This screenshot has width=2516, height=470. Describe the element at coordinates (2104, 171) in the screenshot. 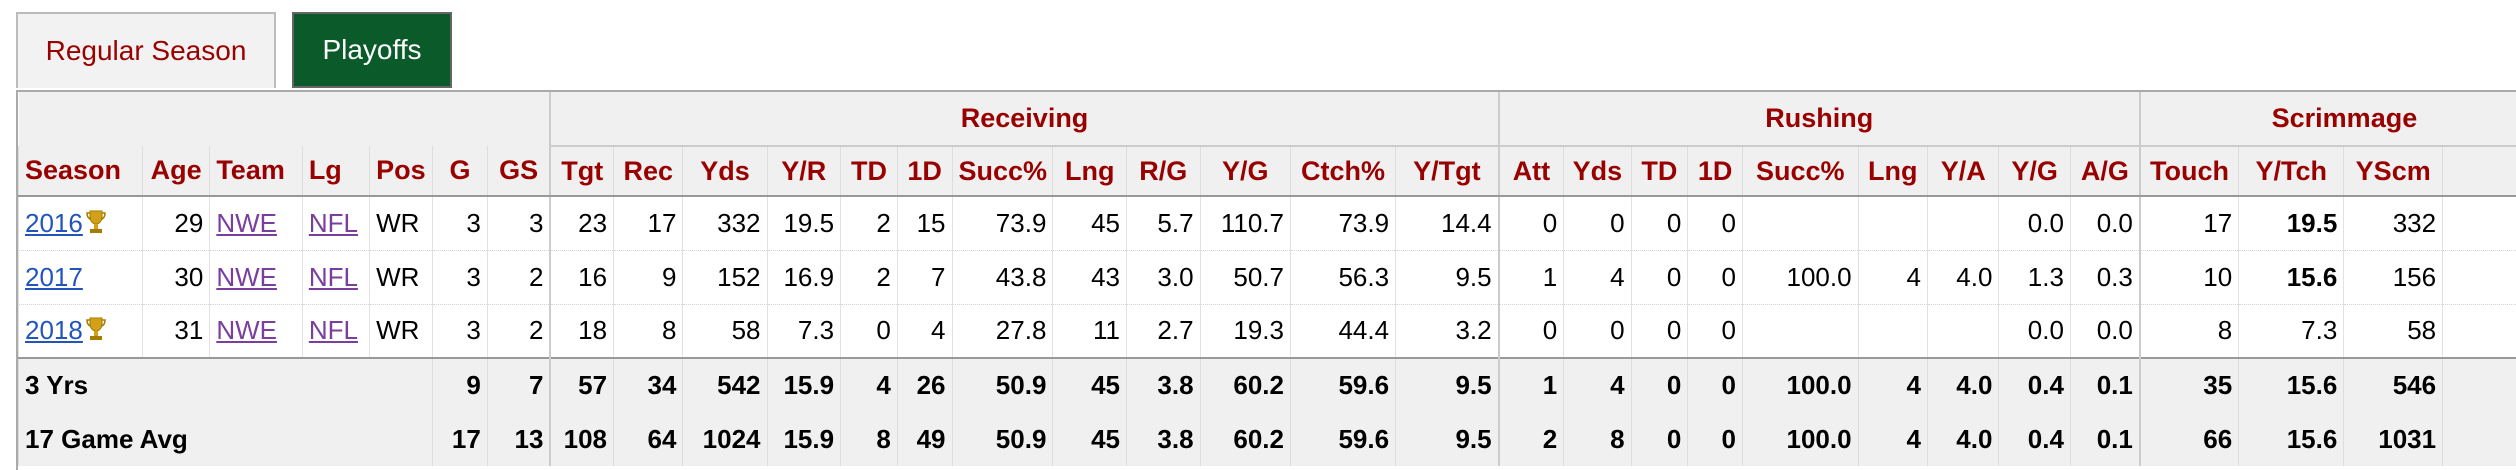

I see `col-header-ag: A/G` at that location.